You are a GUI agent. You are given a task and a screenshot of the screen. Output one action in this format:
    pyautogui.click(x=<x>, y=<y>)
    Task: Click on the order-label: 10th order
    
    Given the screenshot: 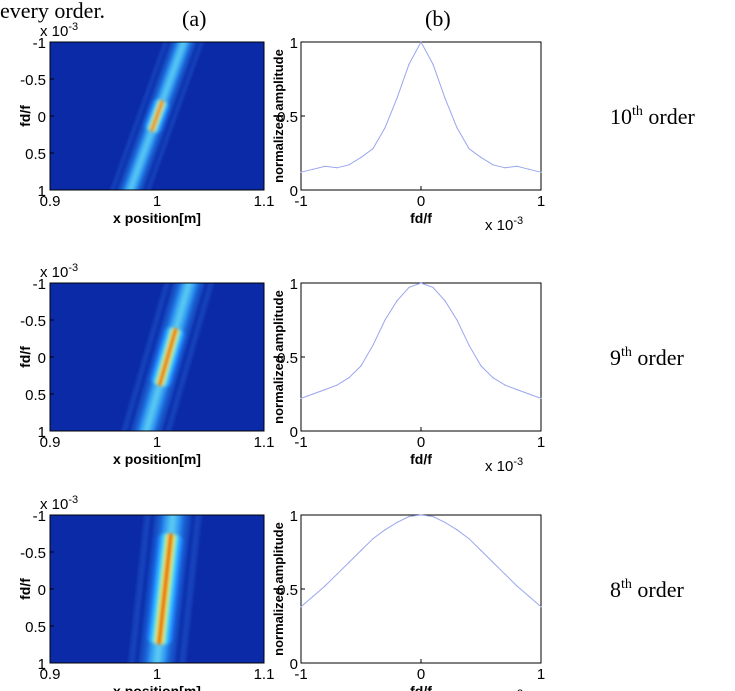 What is the action you would take?
    pyautogui.click(x=652, y=116)
    